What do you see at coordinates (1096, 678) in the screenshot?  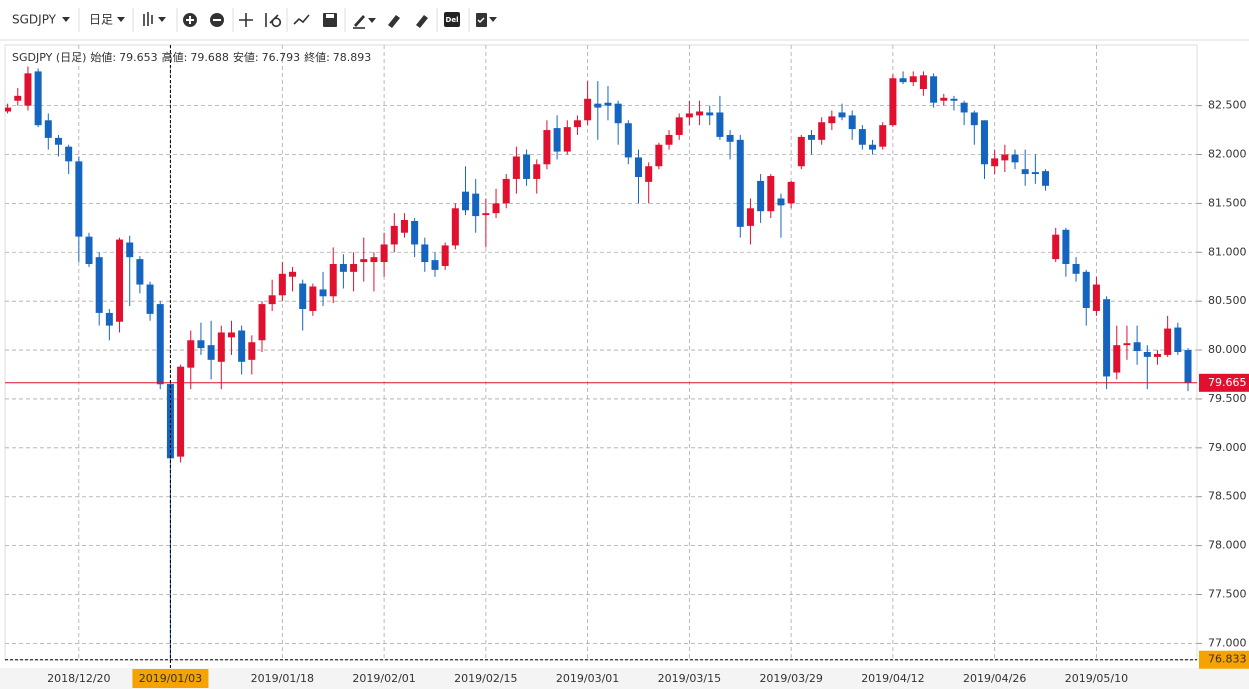 I see `x-tick-label: 2019/05/10` at bounding box center [1096, 678].